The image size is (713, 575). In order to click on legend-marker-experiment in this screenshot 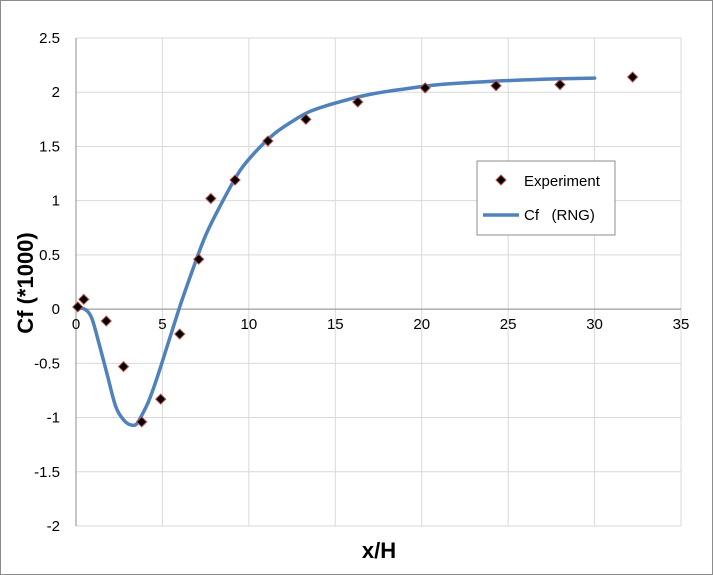, I will do `click(501, 180)`.